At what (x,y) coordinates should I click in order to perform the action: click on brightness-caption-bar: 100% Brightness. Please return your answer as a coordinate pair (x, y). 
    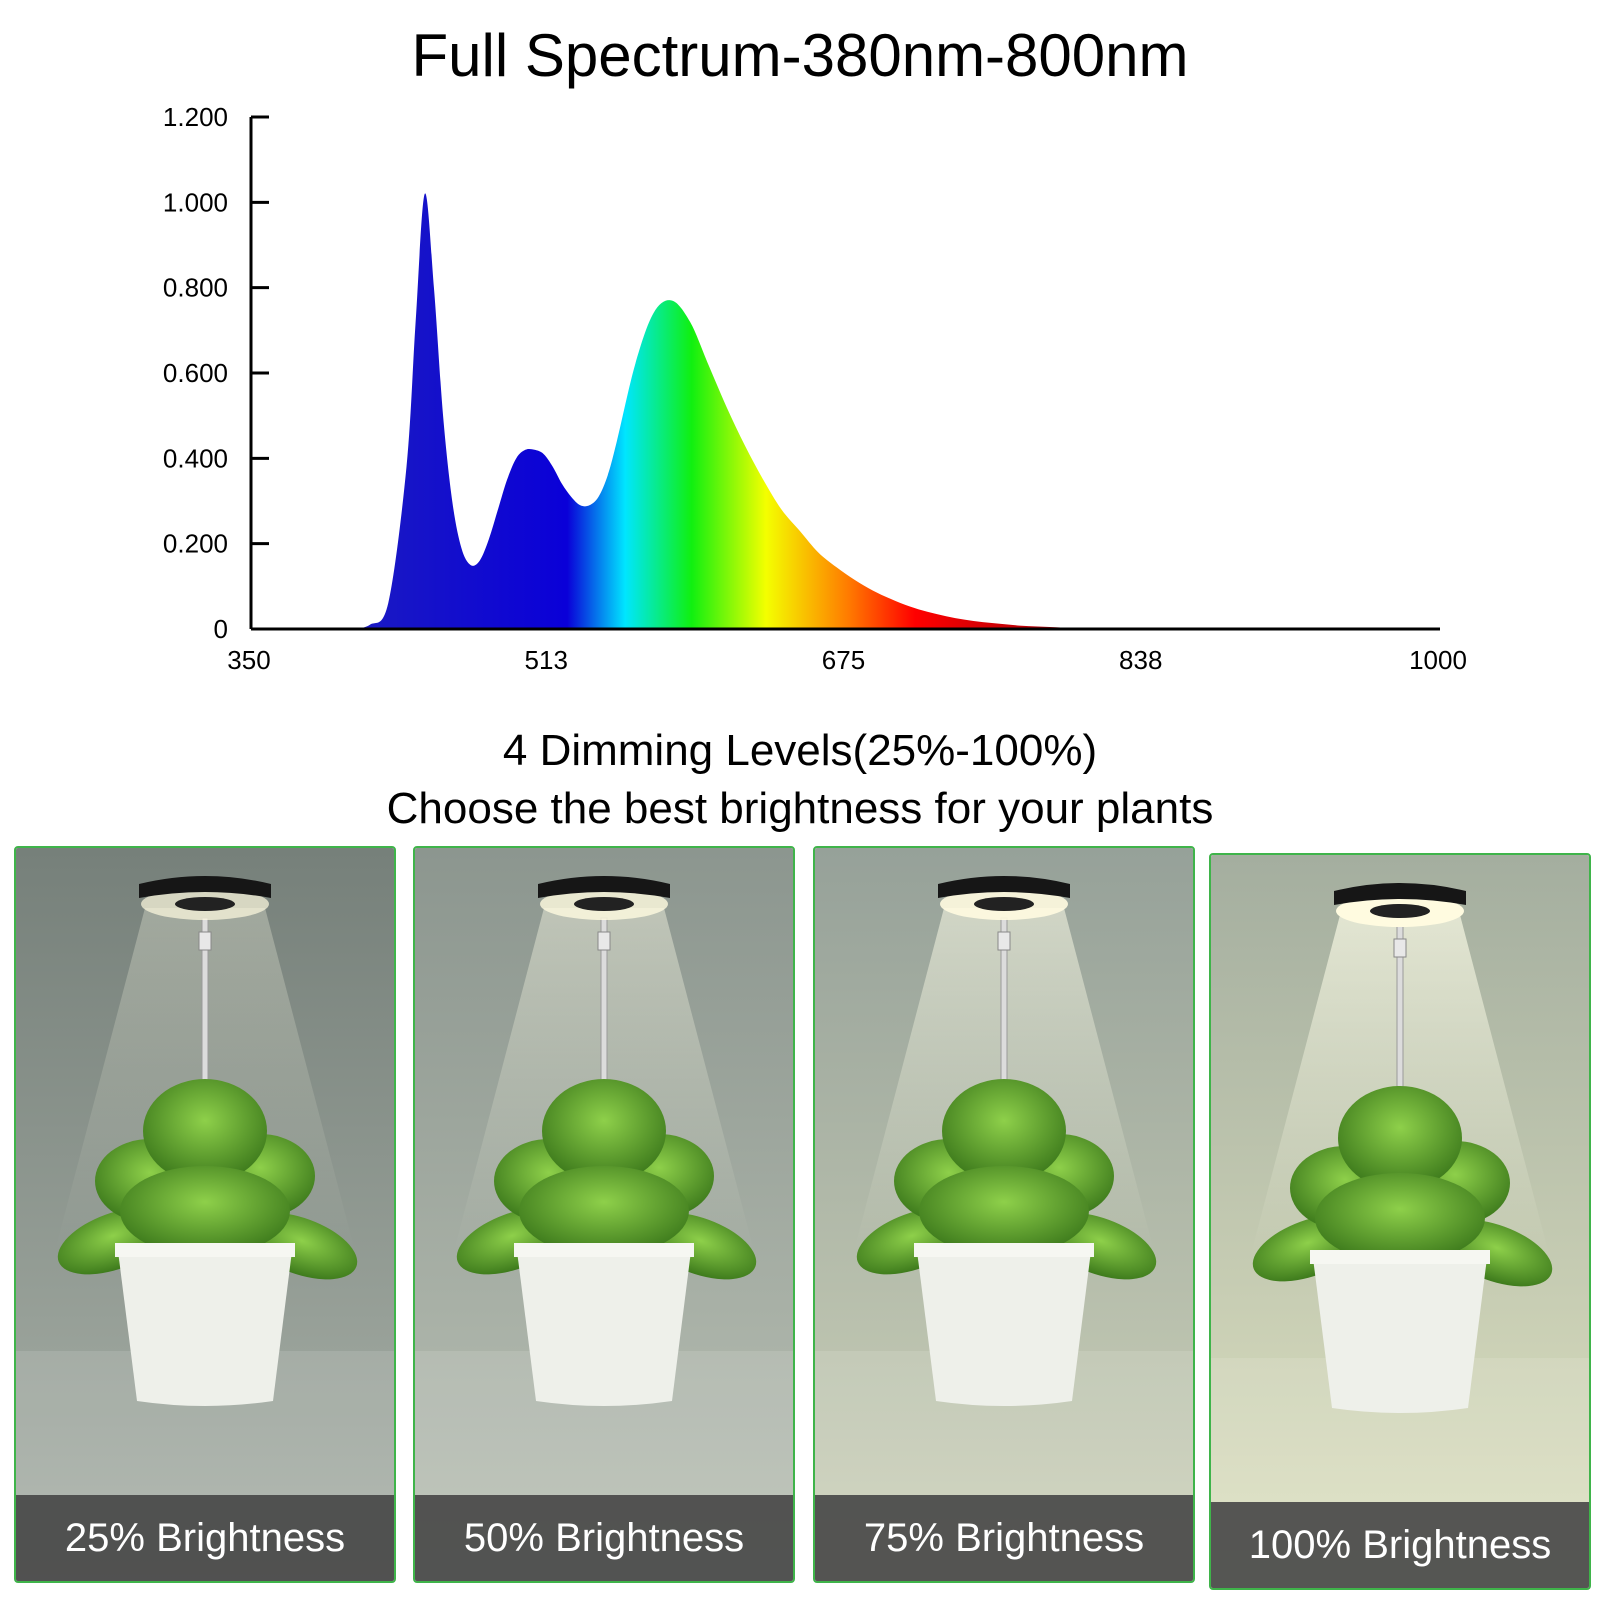
    Looking at the image, I should click on (1400, 1545).